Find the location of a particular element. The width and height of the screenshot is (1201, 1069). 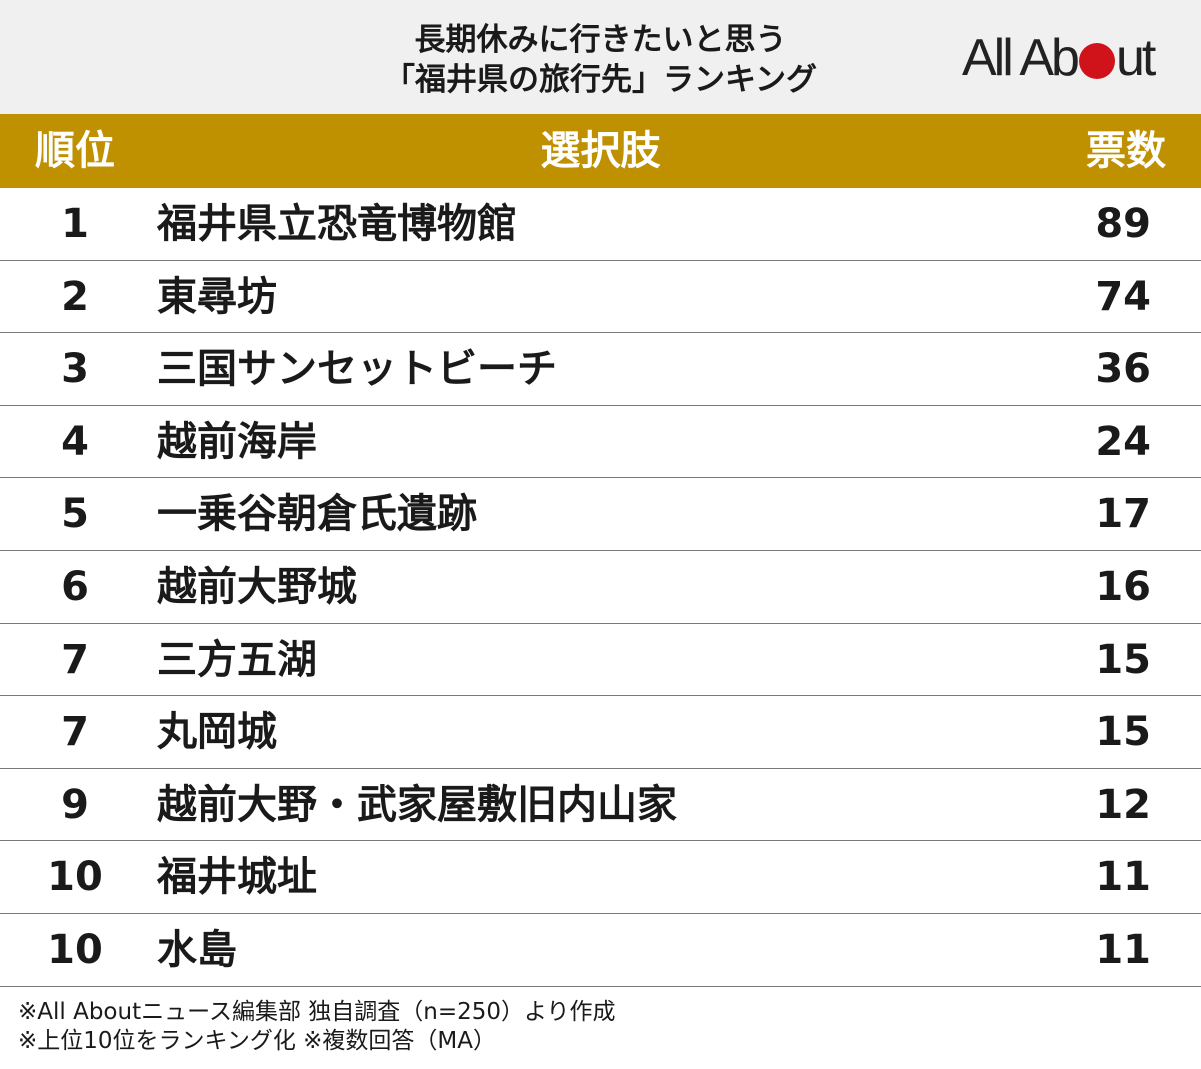

title-bar: 長期休みに行きたいと思う 「福井県の旅行先」ランキング All Ab ut is located at coordinates (600, 57).